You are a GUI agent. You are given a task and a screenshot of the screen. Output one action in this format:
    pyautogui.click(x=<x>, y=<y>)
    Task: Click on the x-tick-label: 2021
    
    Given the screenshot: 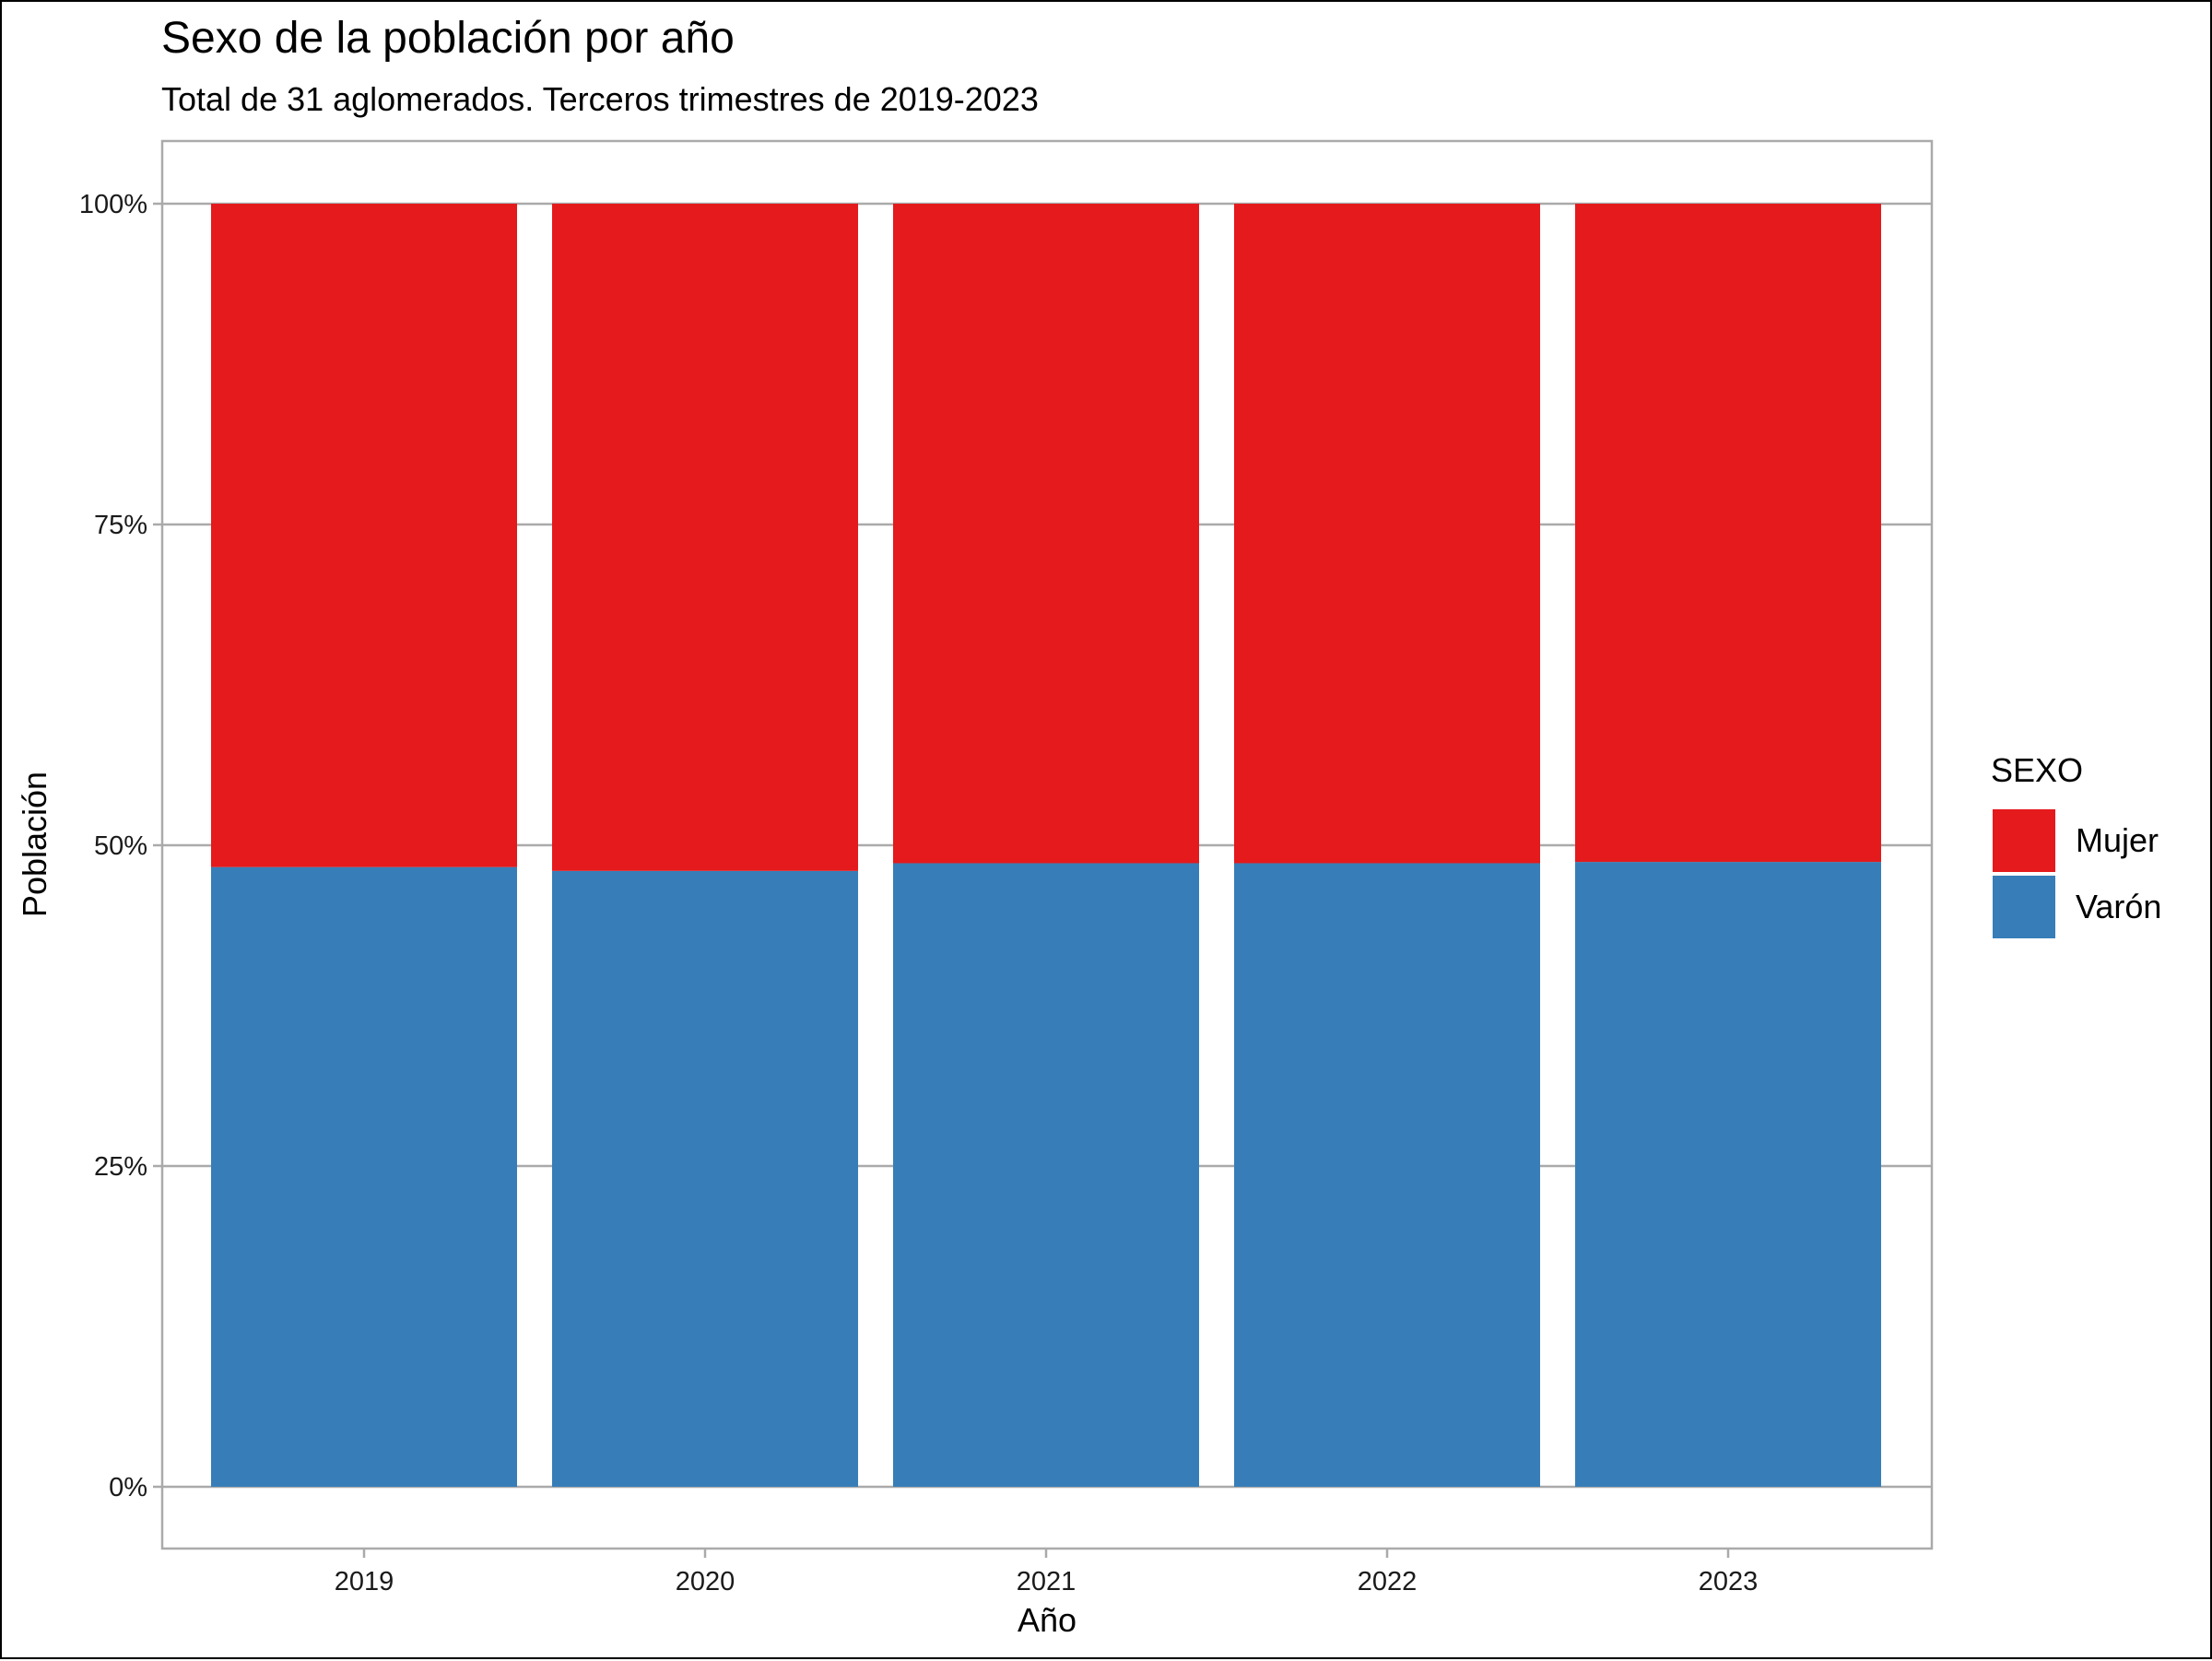 What is the action you would take?
    pyautogui.click(x=1047, y=1581)
    